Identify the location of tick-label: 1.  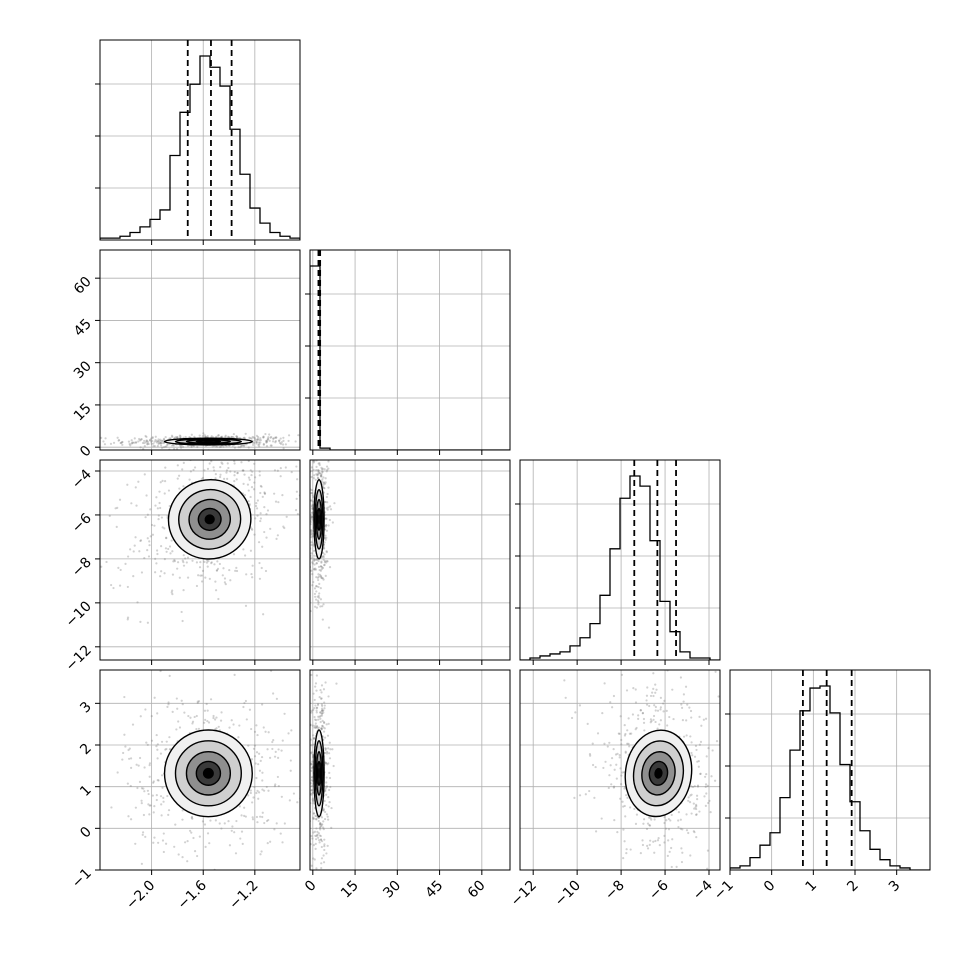
(812, 887).